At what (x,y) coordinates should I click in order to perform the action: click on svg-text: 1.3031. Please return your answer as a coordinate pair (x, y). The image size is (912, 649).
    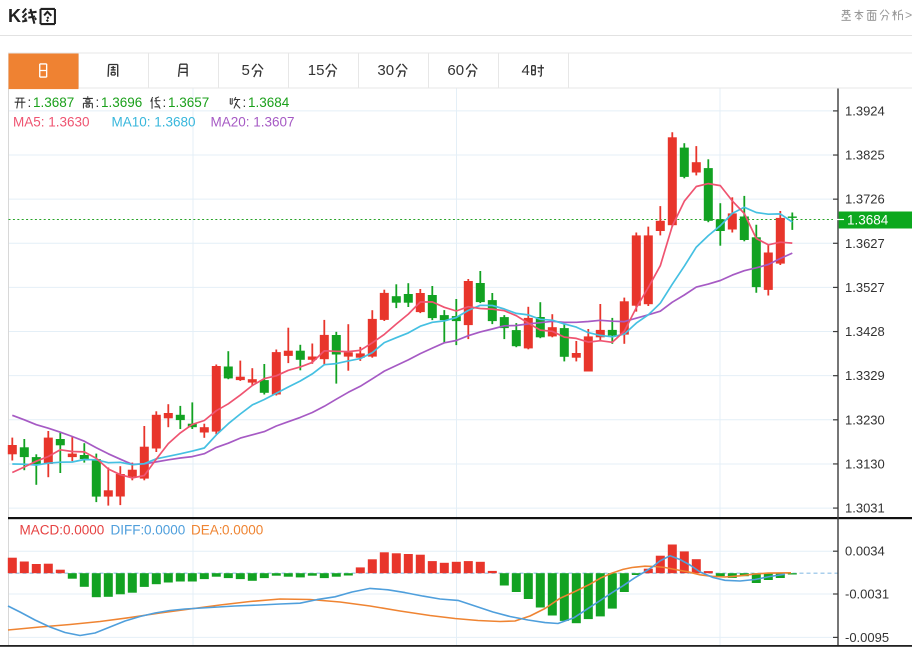
    Looking at the image, I should click on (865, 508).